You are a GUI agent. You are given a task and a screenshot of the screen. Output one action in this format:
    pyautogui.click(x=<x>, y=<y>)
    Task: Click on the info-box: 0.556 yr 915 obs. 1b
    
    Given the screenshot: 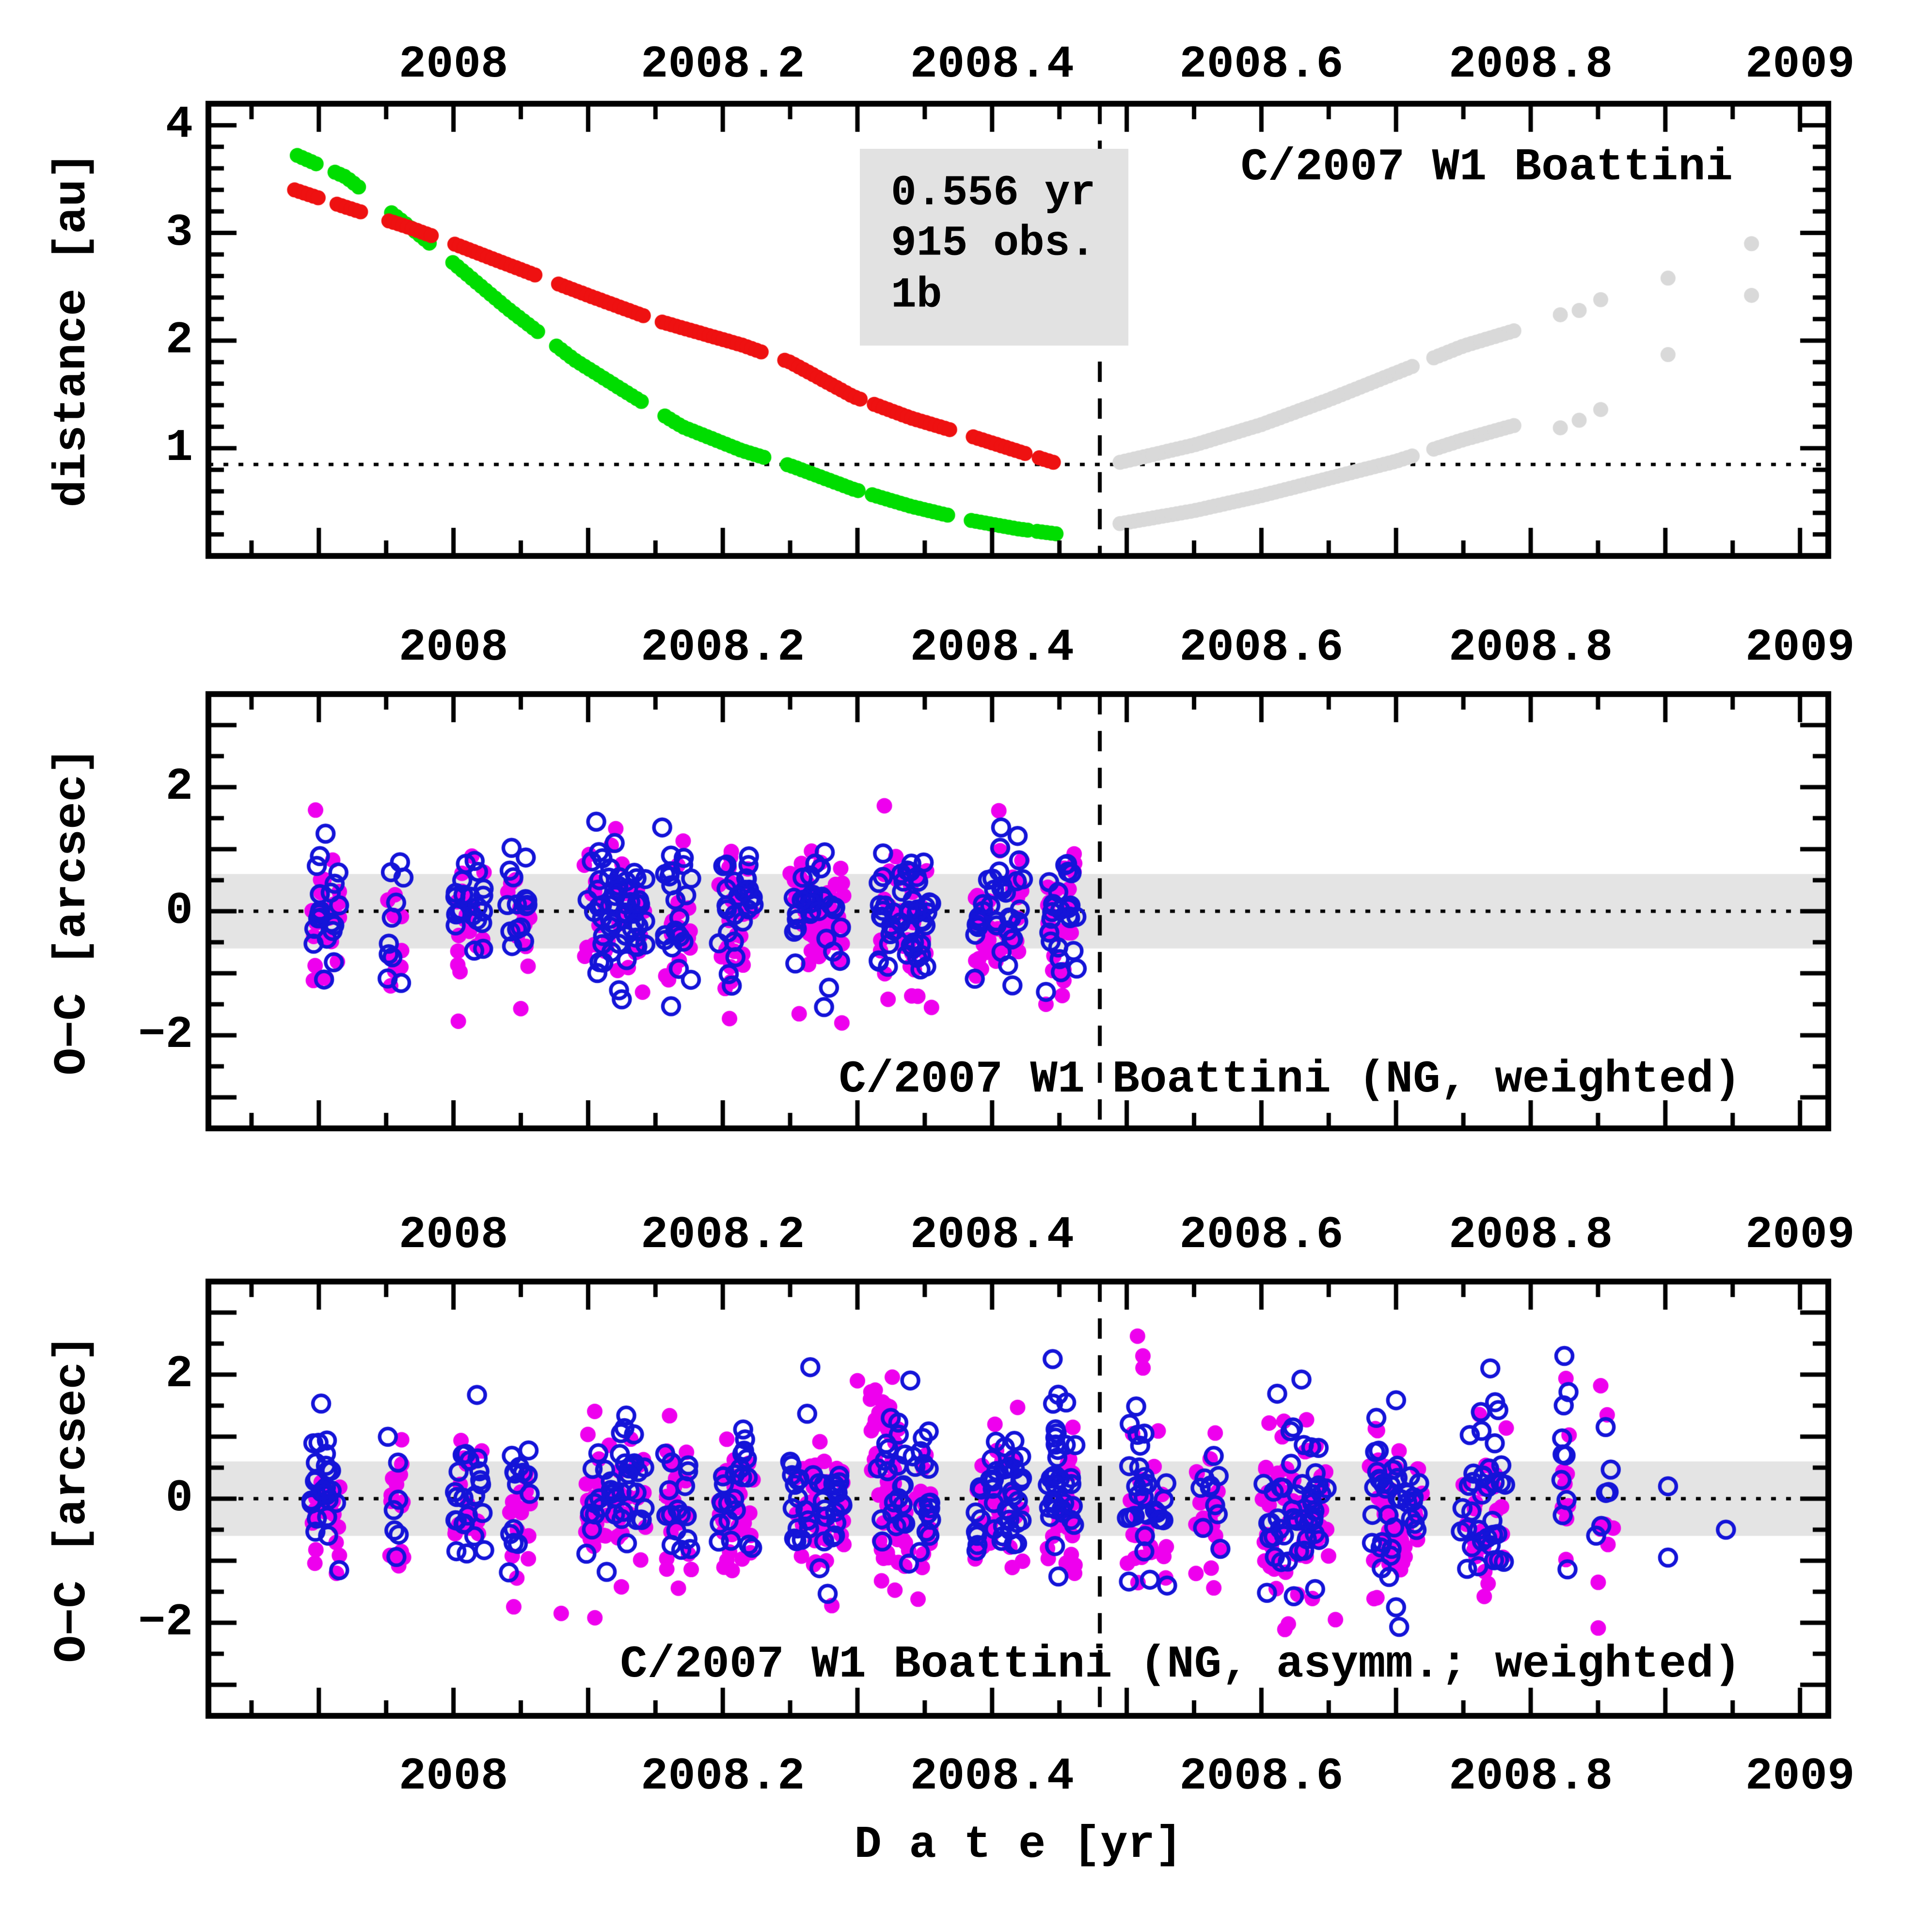 What is the action you would take?
    pyautogui.click(x=994, y=247)
    